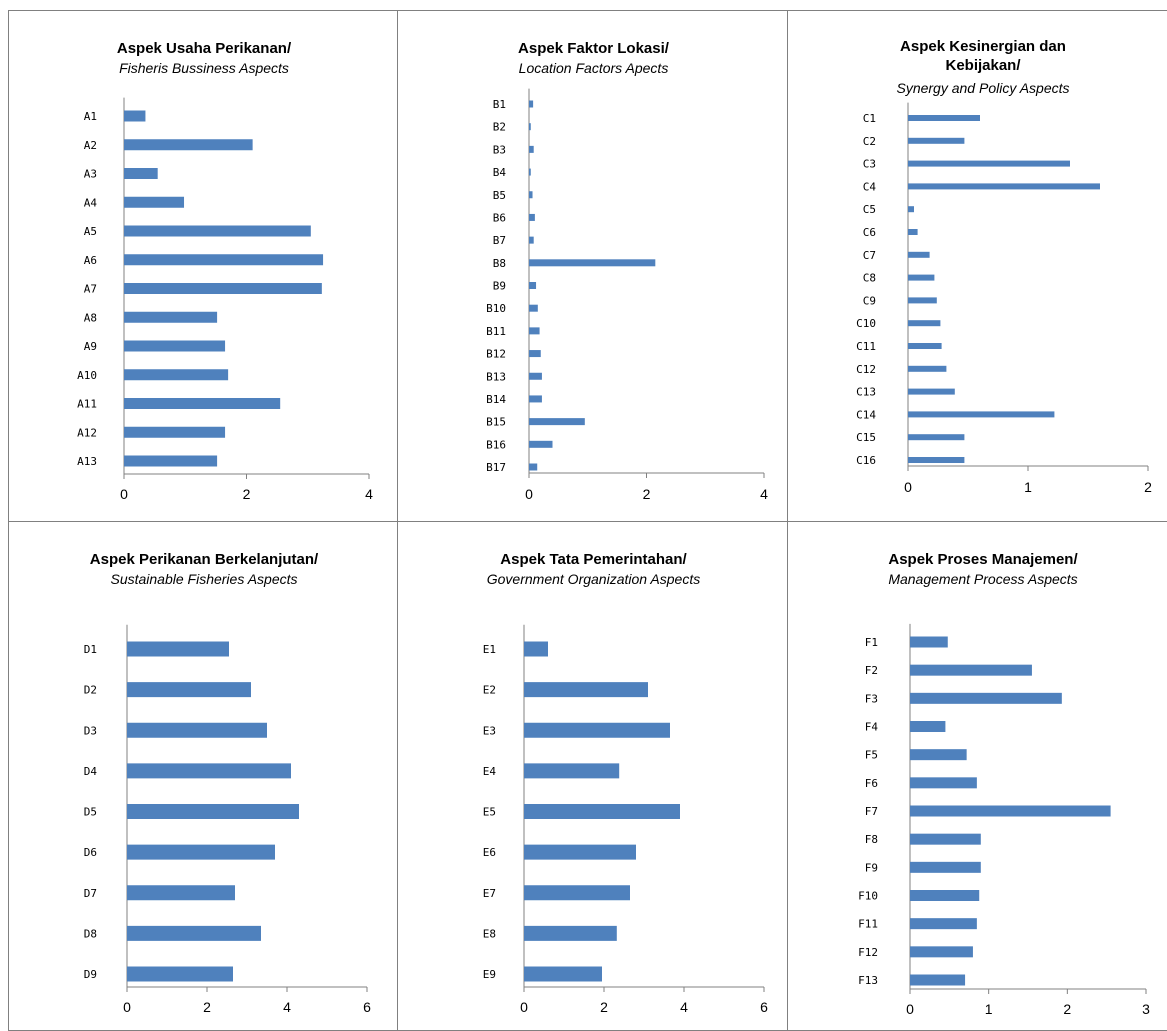 This screenshot has width=1167, height=1031. Describe the element at coordinates (982, 579) in the screenshot. I see `chart-subtitle: Management Process Aspects` at that location.